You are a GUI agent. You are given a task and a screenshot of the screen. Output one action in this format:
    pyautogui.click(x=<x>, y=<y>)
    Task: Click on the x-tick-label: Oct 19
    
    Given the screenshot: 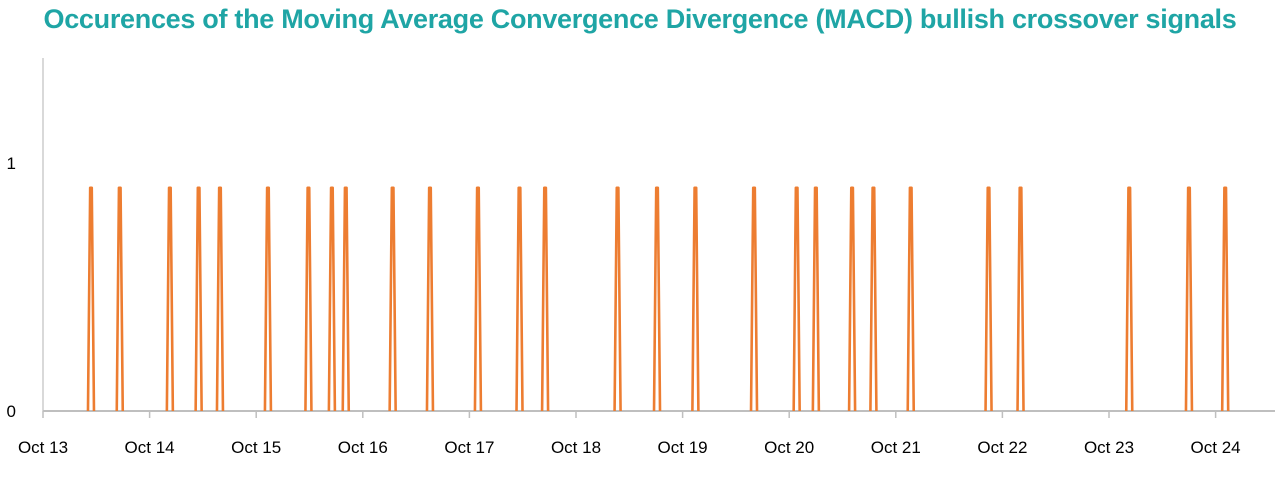 What is the action you would take?
    pyautogui.click(x=683, y=447)
    